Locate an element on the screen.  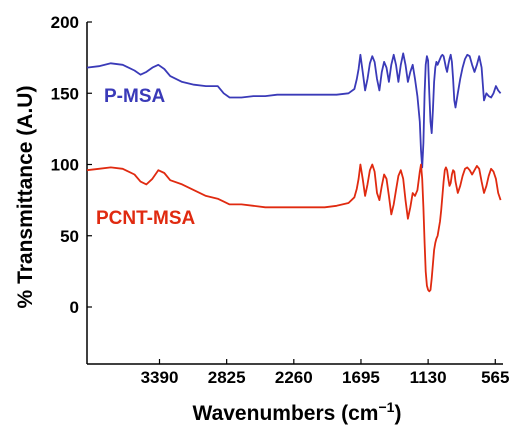
x-axis-ticks: 3390 2825 2260 1695 1130 565 is located at coordinates (325, 373).